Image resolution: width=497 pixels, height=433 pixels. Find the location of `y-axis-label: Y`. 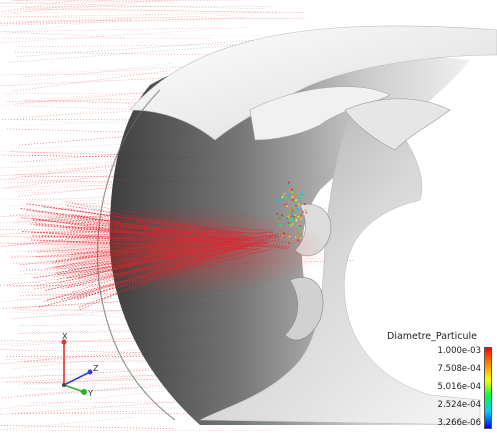

y-axis-label: Y is located at coordinates (90, 393).